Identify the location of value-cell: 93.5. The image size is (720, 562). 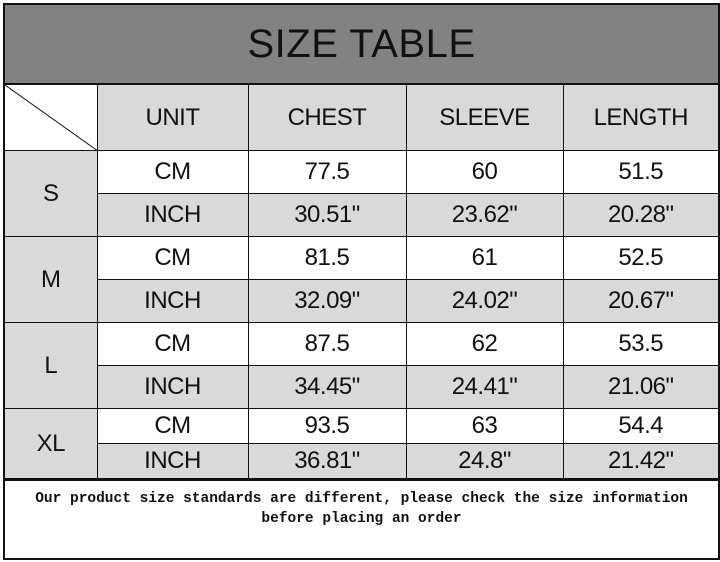
(327, 426).